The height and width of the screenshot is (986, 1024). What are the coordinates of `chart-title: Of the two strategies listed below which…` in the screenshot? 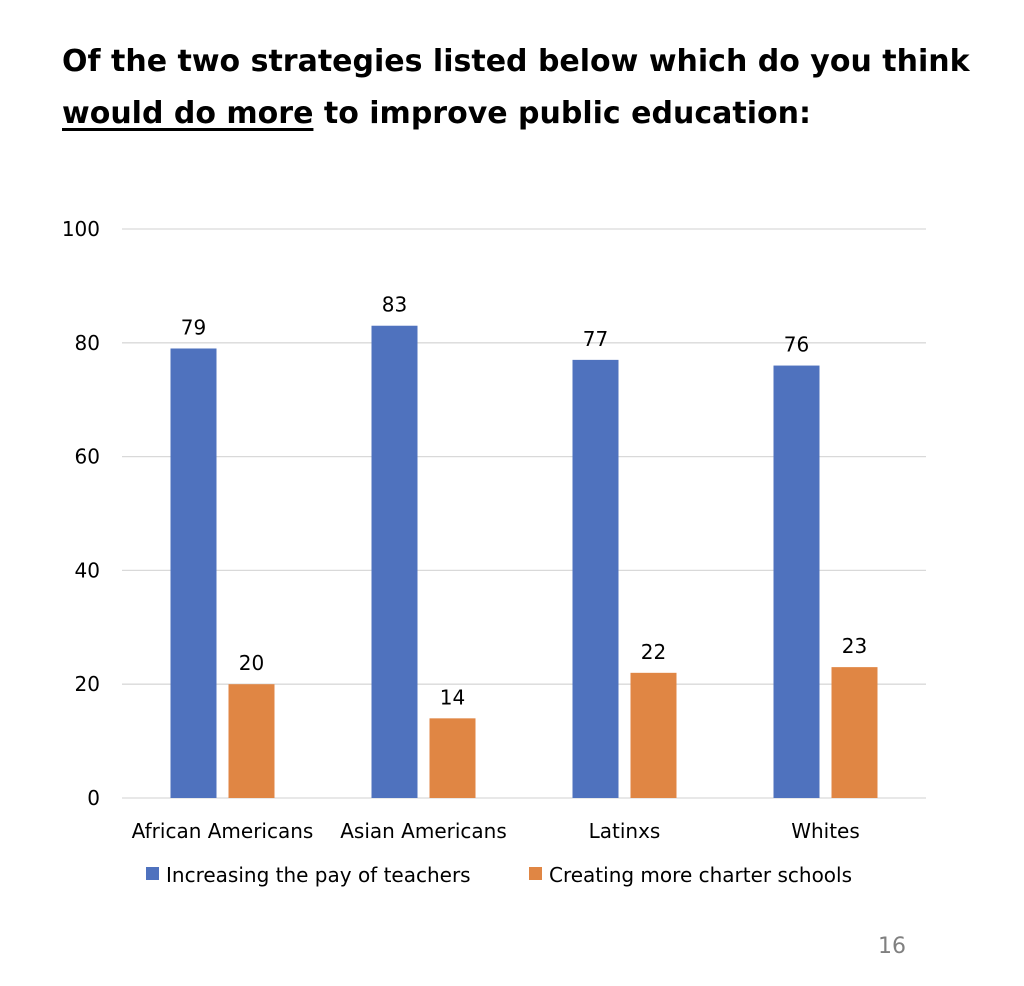 It's located at (522, 88).